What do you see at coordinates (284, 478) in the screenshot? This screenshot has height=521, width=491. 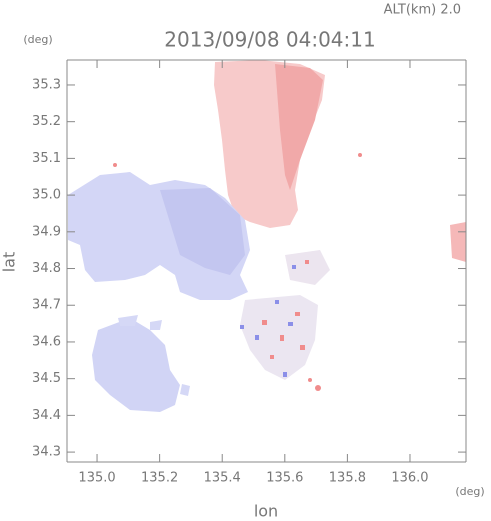 I see `x-tick-label: 135.6` at bounding box center [284, 478].